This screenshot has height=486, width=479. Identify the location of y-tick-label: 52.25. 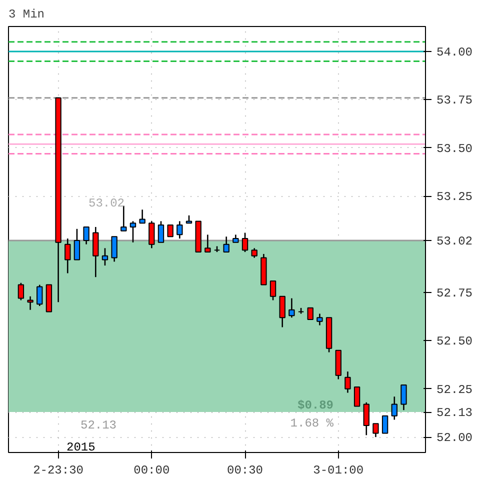
(454, 389).